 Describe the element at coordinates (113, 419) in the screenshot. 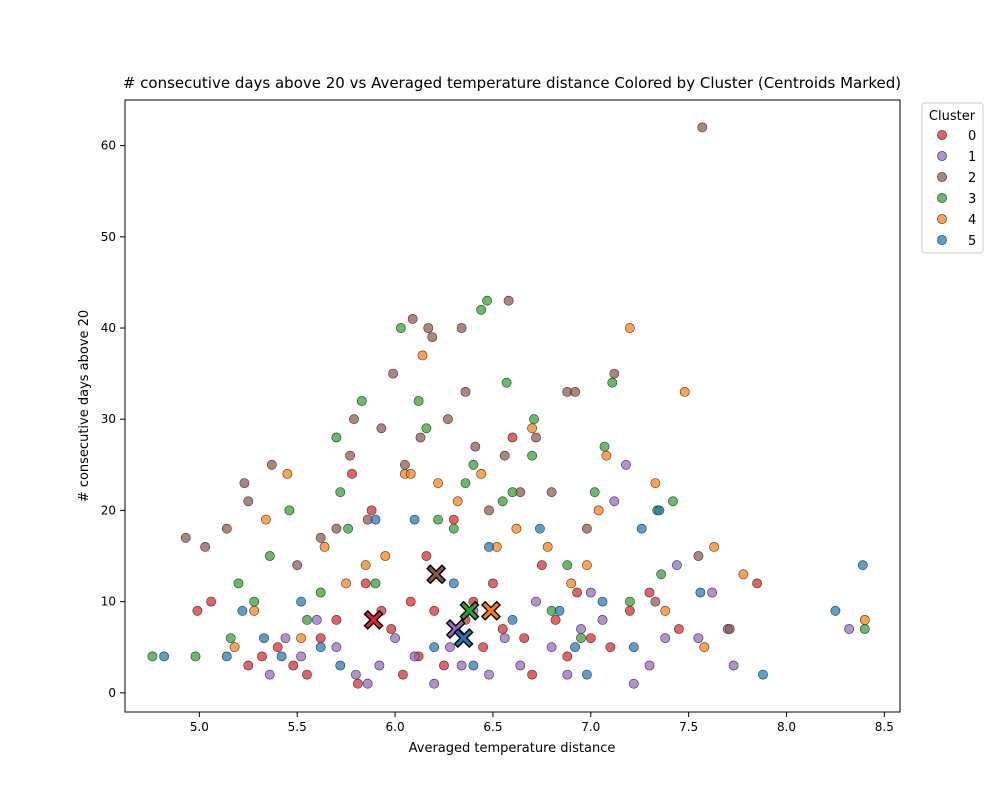

I see `y-axis: 0 10 20 30 40 50 60` at that location.